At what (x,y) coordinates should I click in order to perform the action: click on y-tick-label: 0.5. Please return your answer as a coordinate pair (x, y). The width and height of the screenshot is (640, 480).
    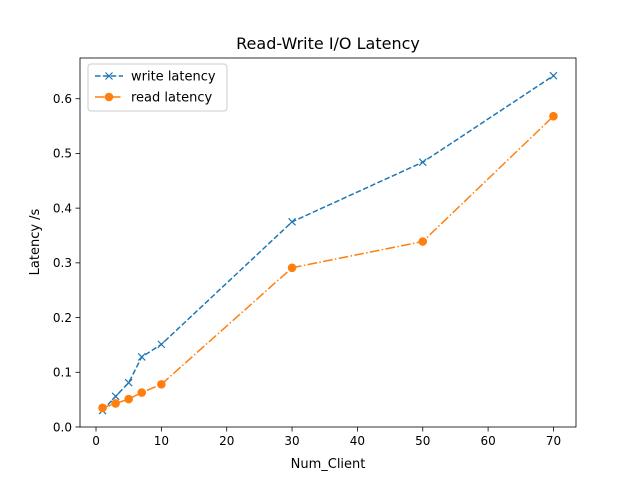
    Looking at the image, I should click on (62, 154).